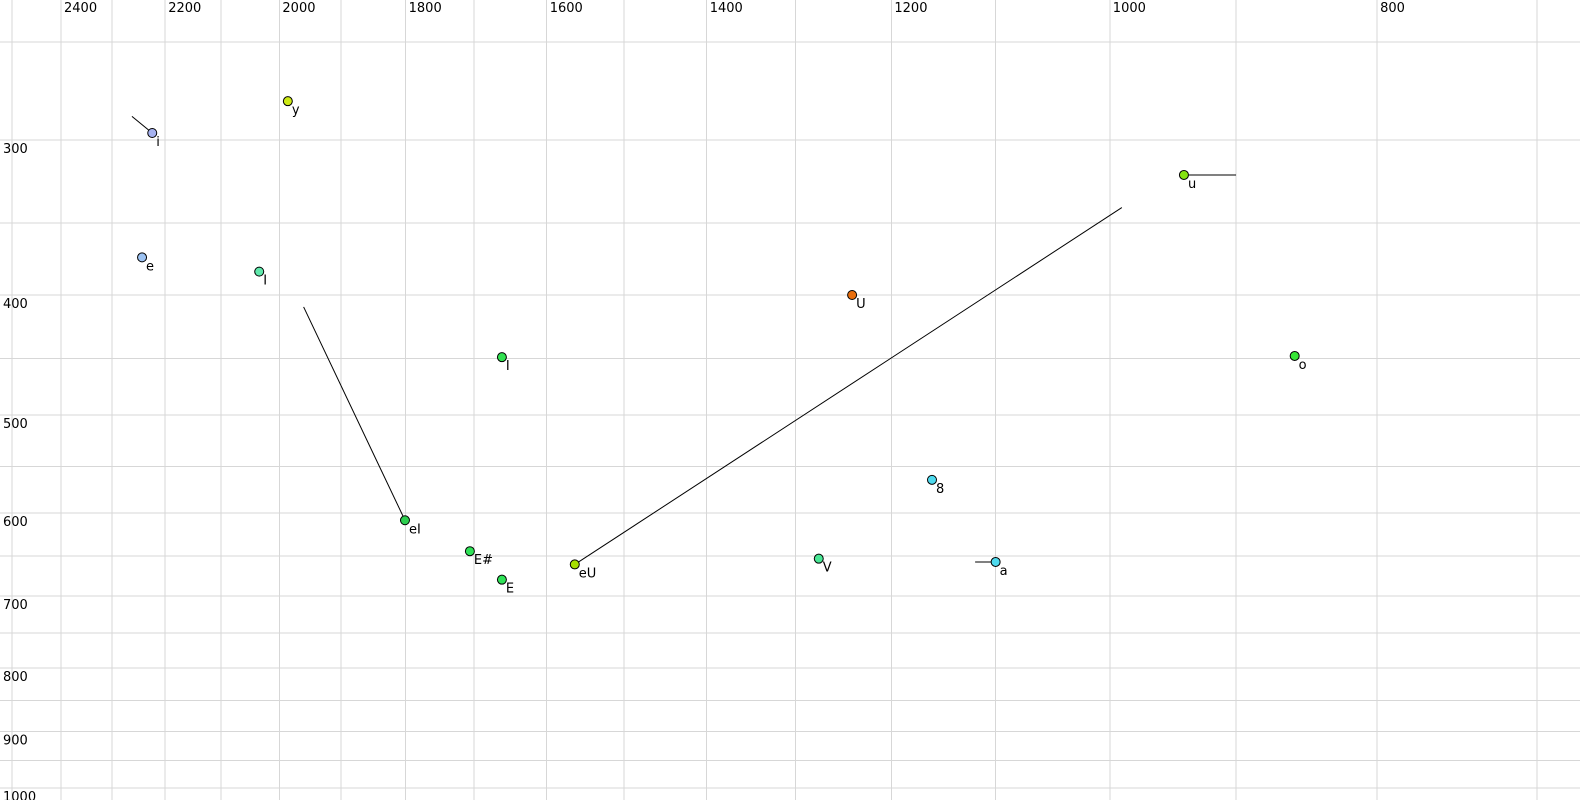 The width and height of the screenshot is (1580, 800). What do you see at coordinates (15, 149) in the screenshot?
I see `y-axis-tick-label: 300` at bounding box center [15, 149].